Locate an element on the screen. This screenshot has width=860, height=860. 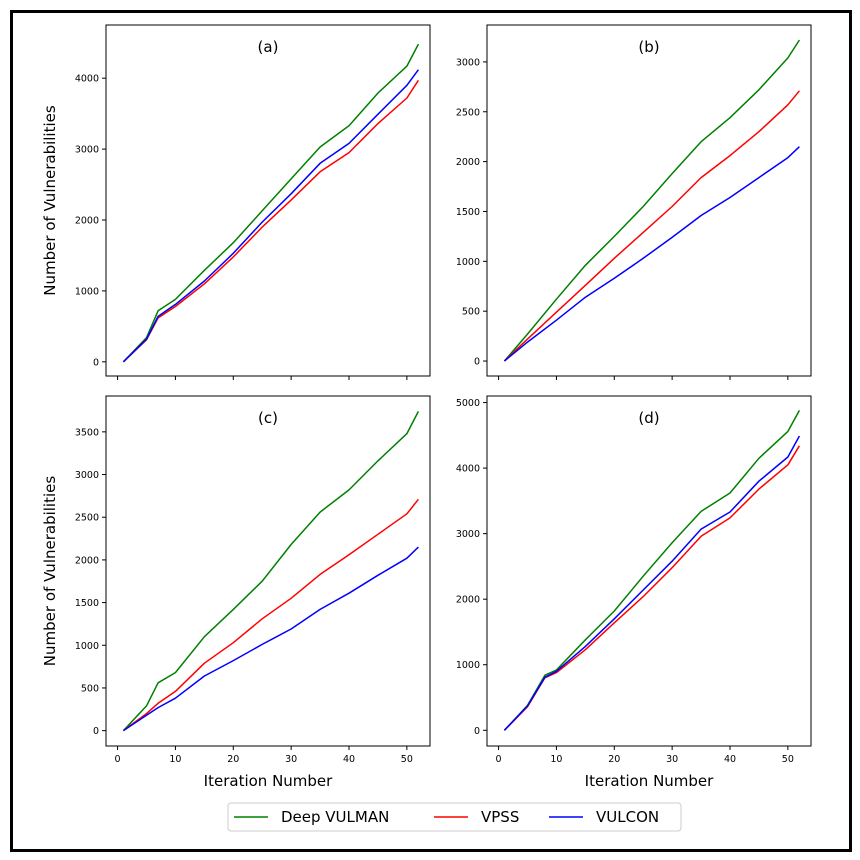
legend: Deep VULMAN VPSS VULCON is located at coordinates (454, 817).